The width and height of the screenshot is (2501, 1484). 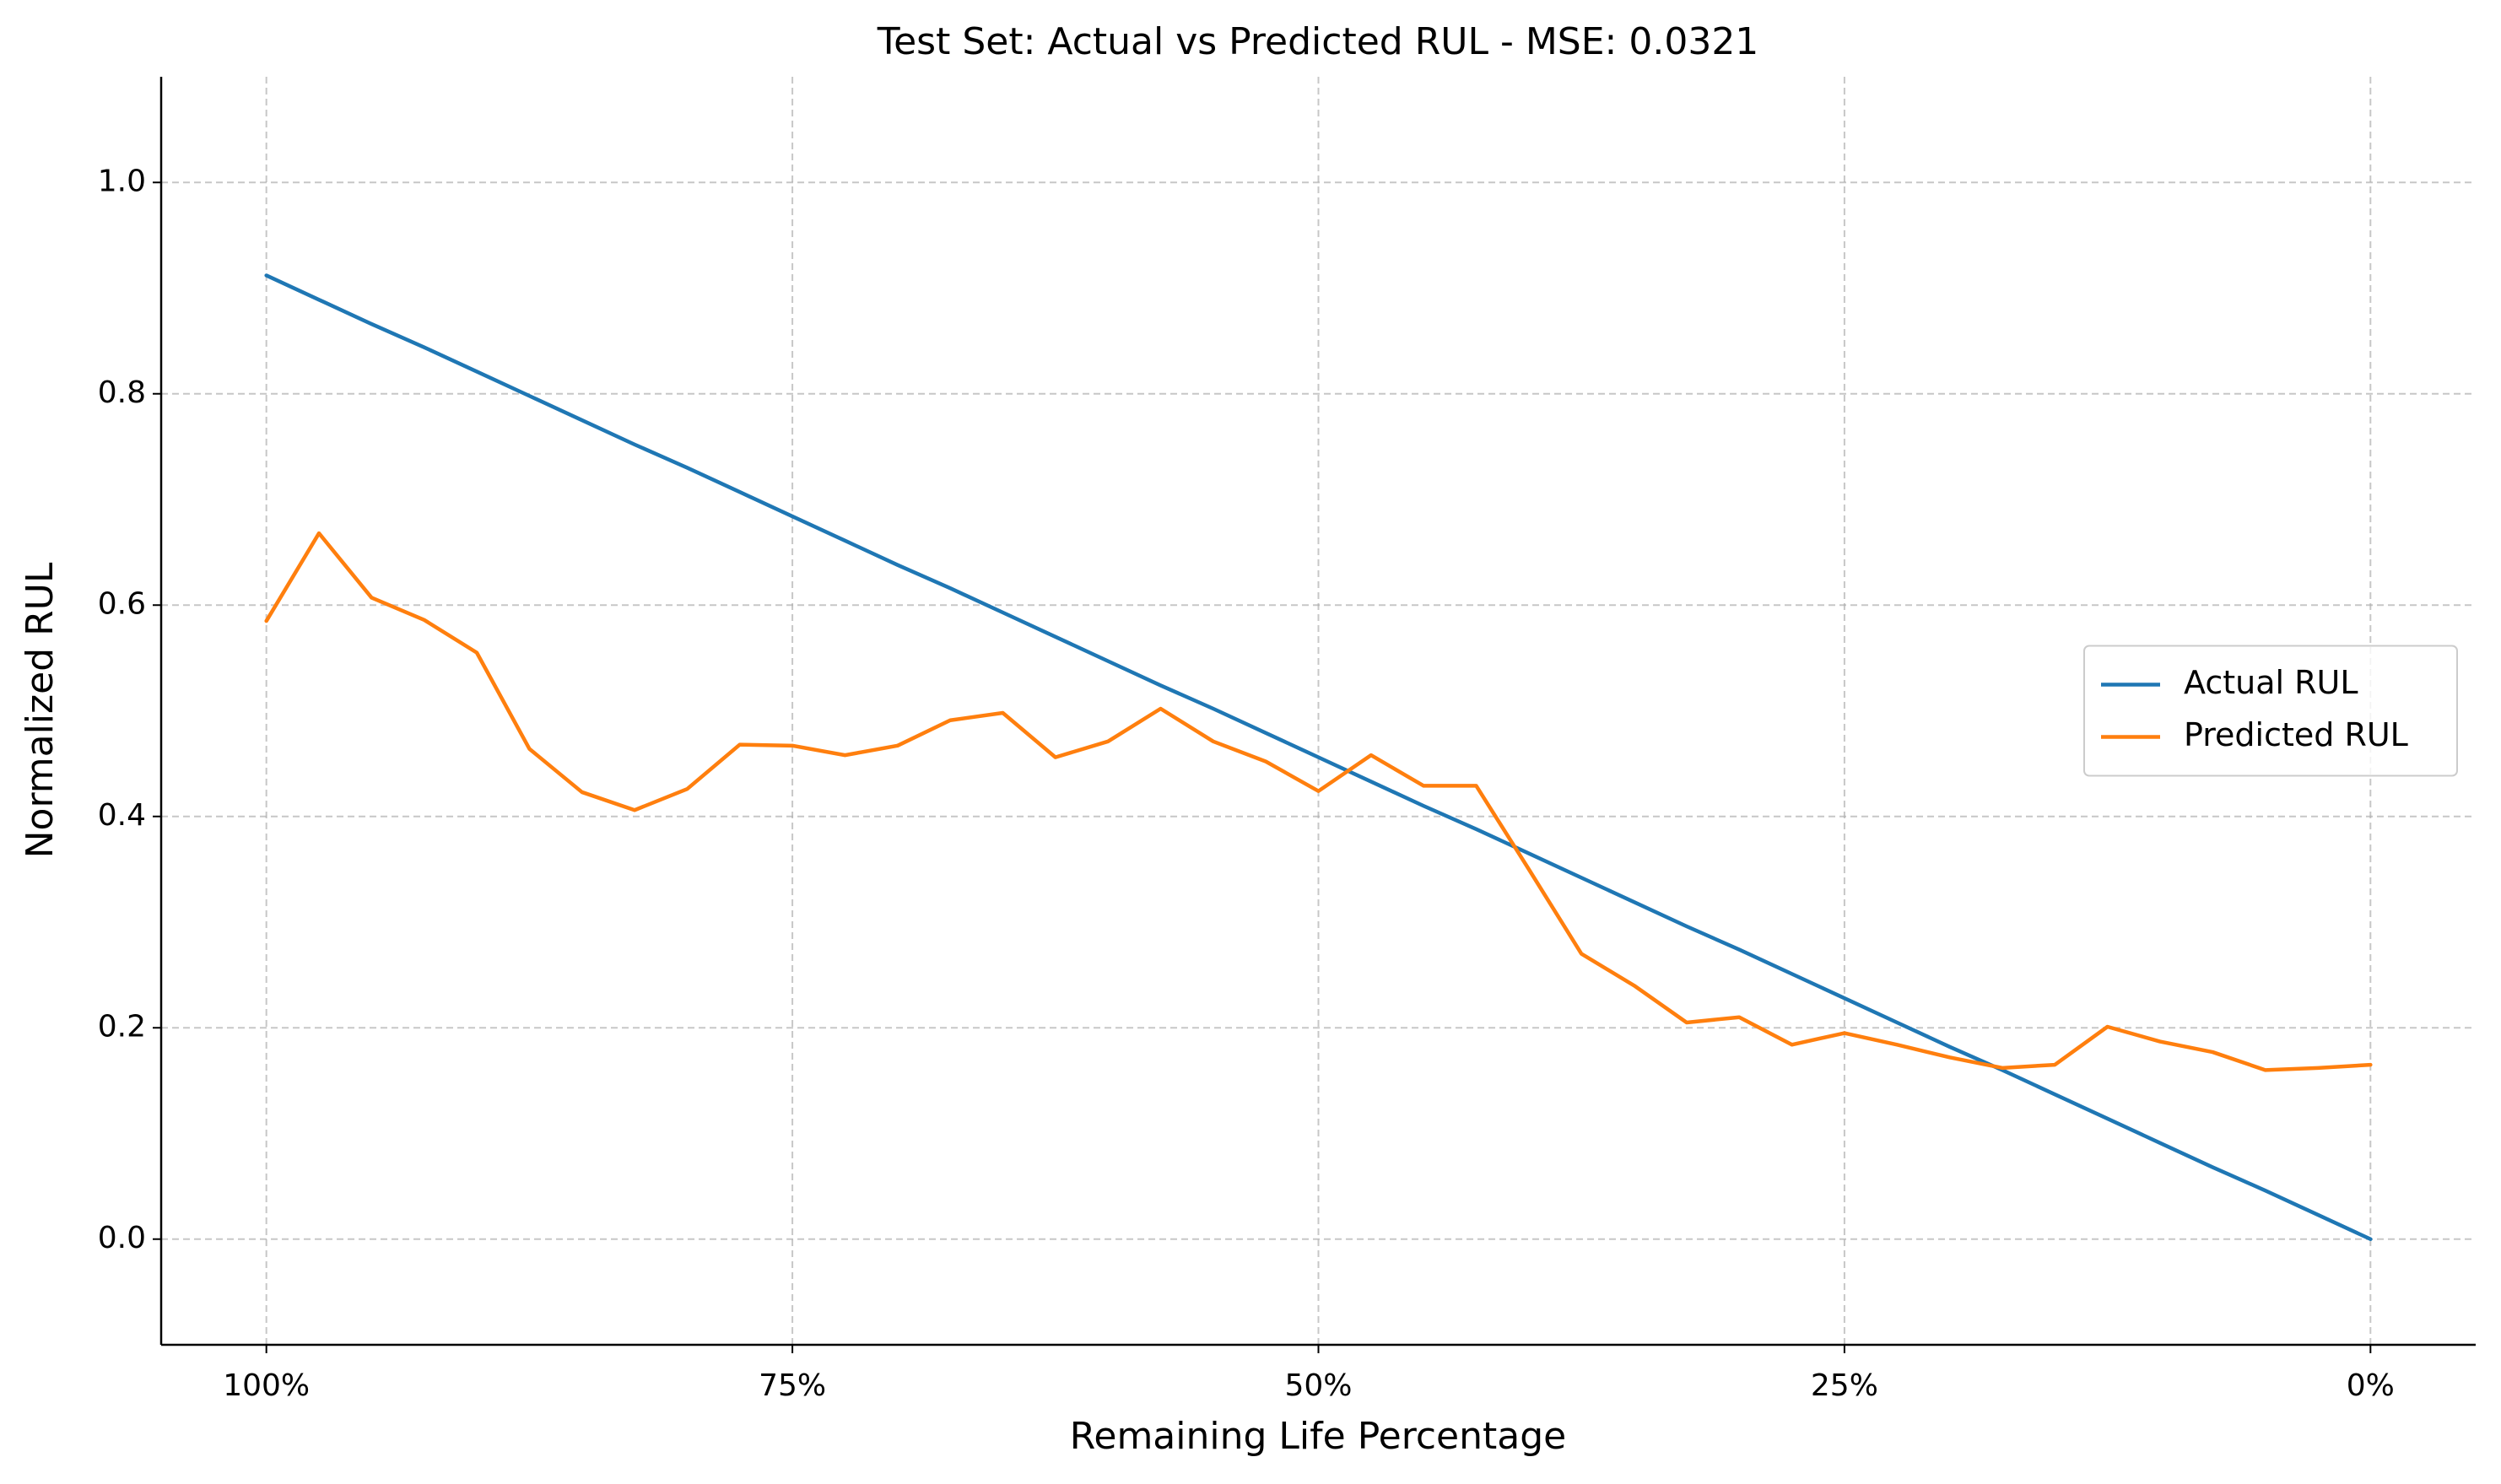 I want to click on y-tick-label: 0.2, so click(x=122, y=1026).